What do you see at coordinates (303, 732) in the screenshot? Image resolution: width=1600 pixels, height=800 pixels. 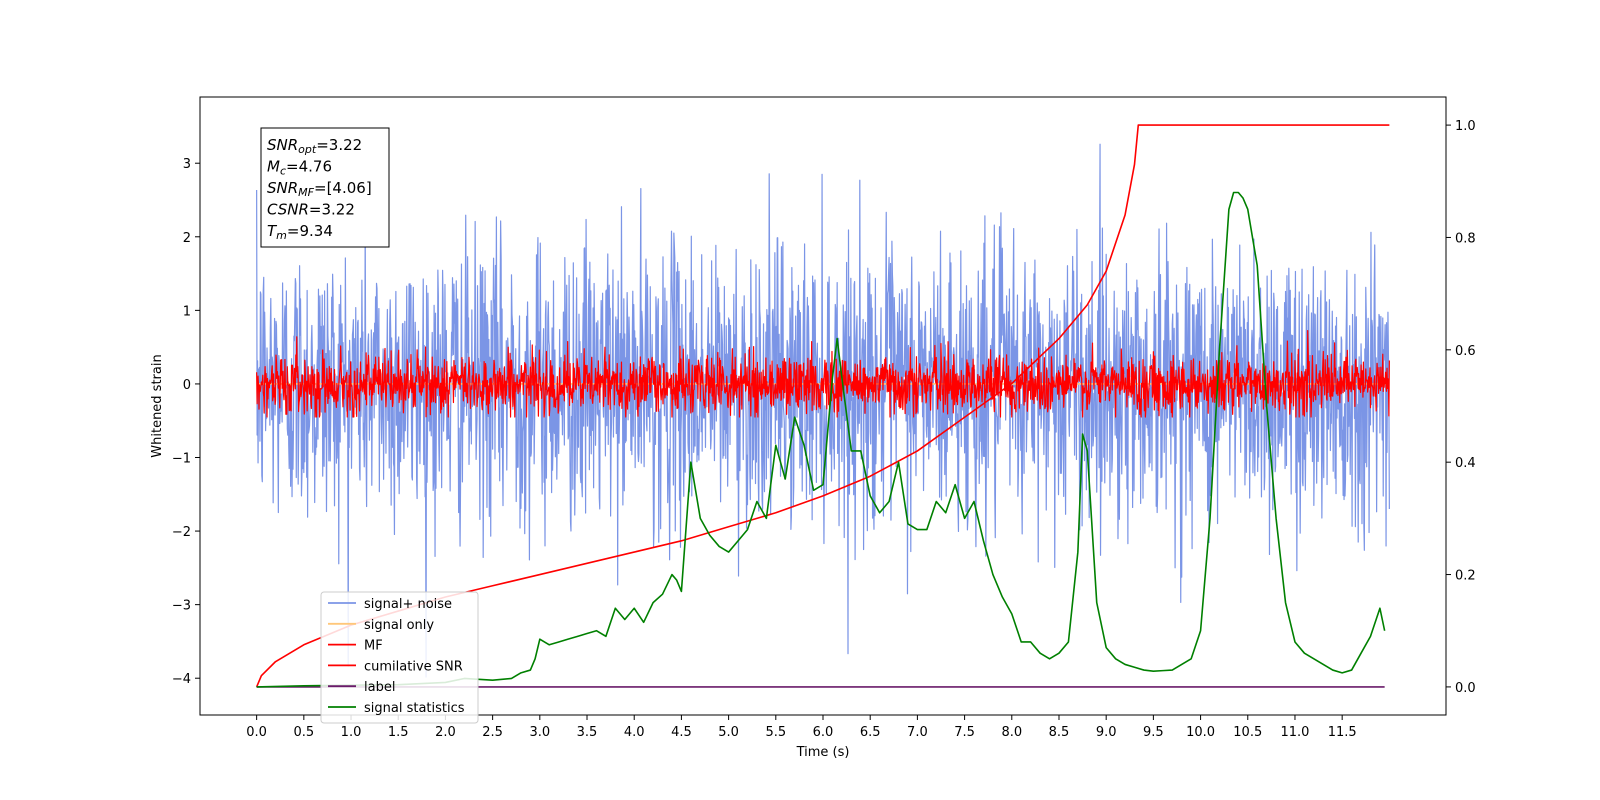 I see `x-tick-label: 0.5` at bounding box center [303, 732].